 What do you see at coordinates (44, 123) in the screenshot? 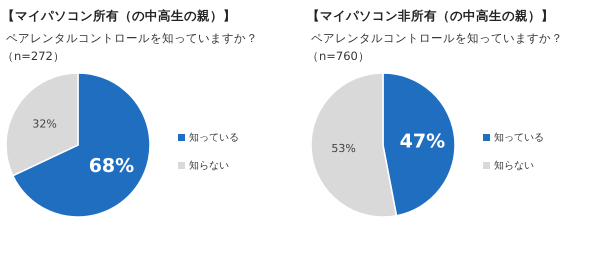
I see `data-label: 32%` at bounding box center [44, 123].